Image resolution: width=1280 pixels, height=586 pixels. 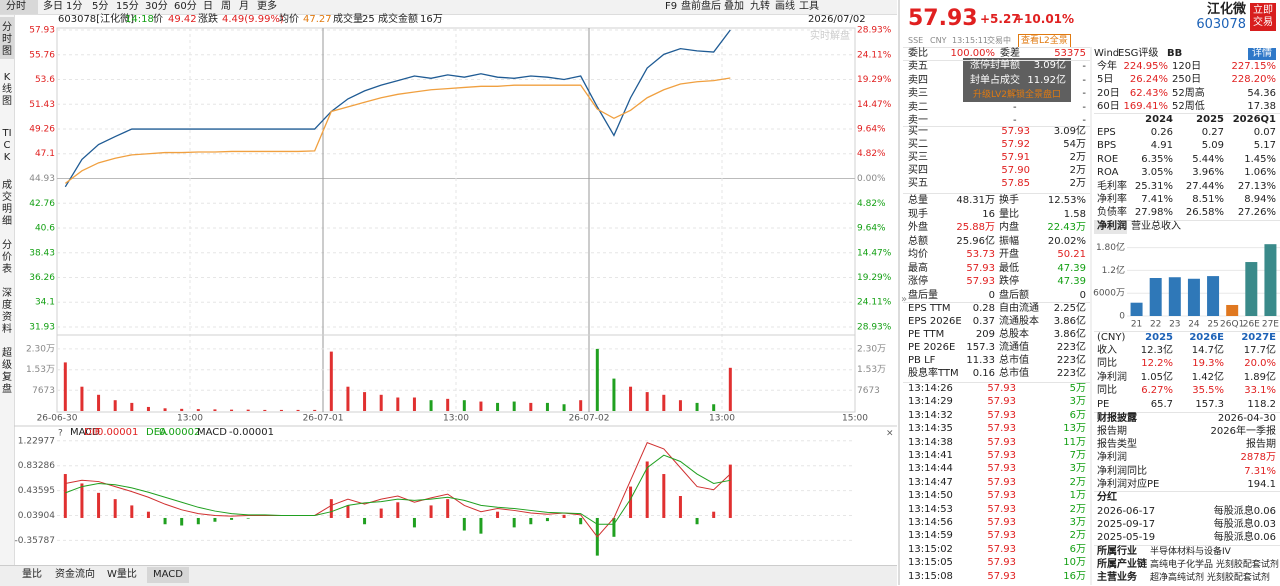 What do you see at coordinates (267, 6) in the screenshot?
I see `toolbar-tab: 更多` at bounding box center [267, 6].